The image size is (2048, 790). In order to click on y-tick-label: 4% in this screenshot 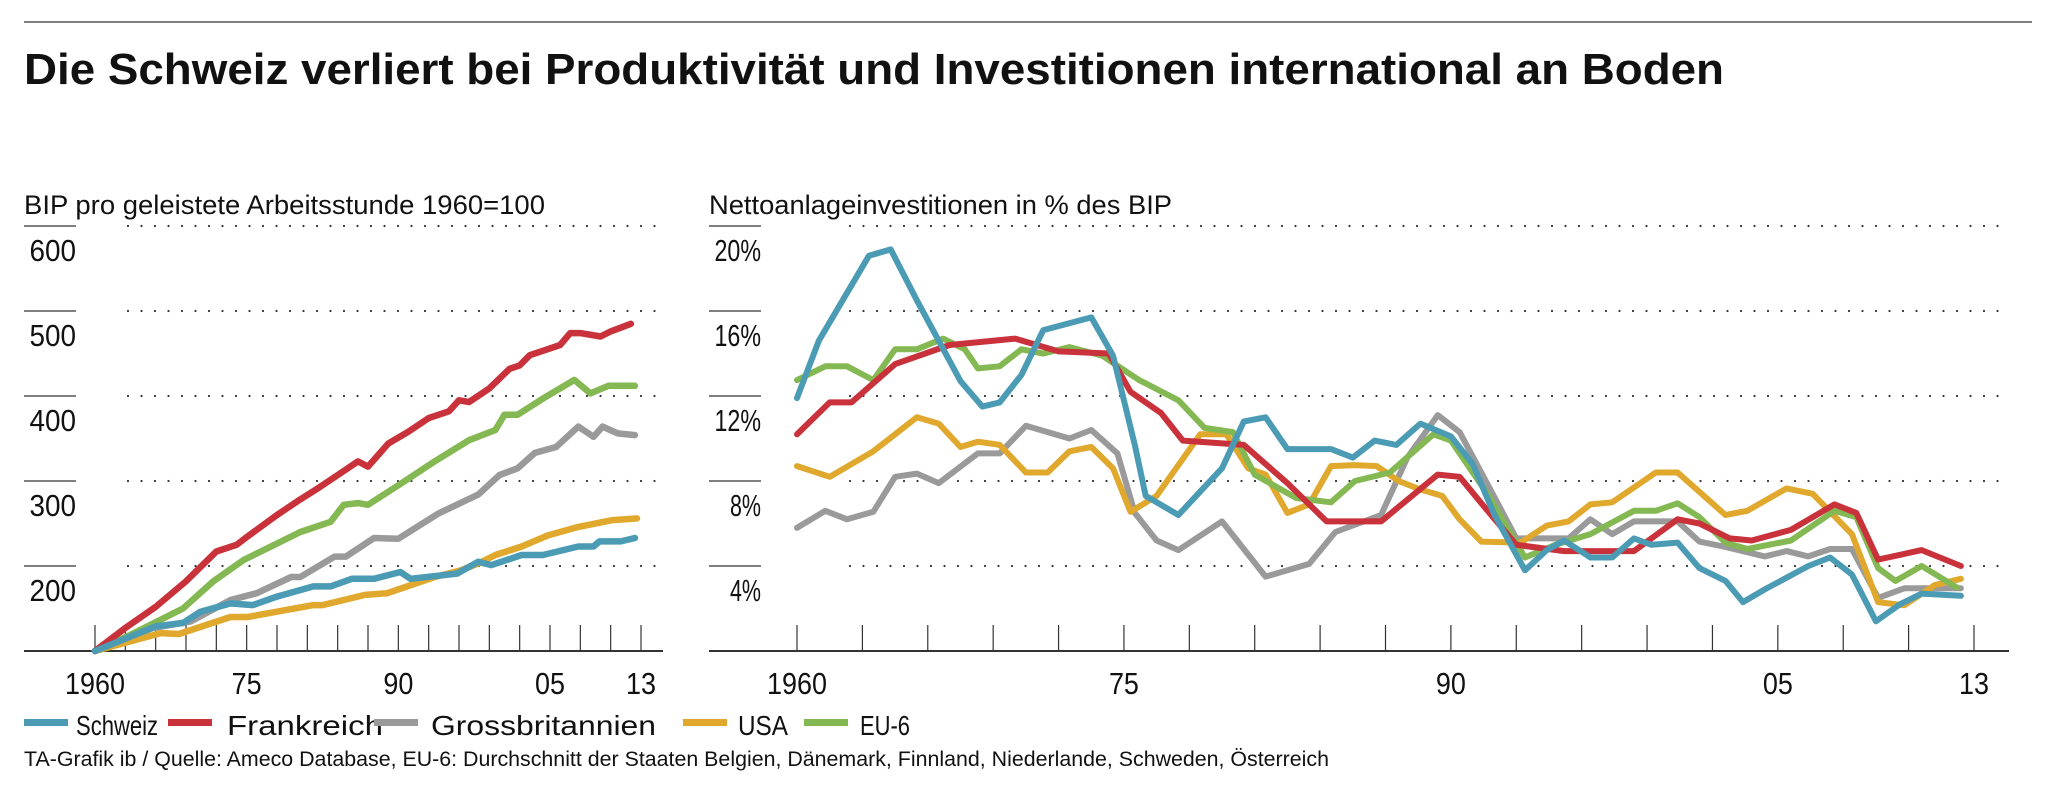, I will do `click(745, 590)`.